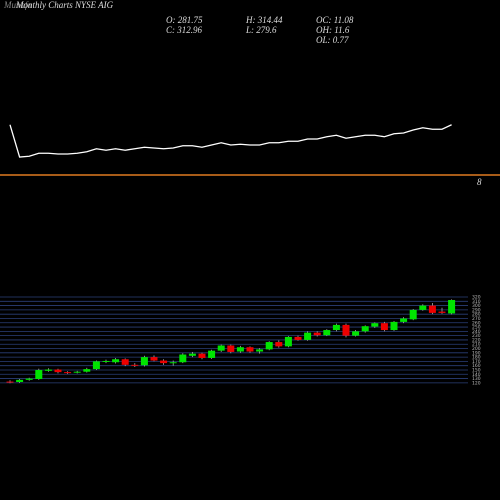  I want to click on line, so click(230, 141).